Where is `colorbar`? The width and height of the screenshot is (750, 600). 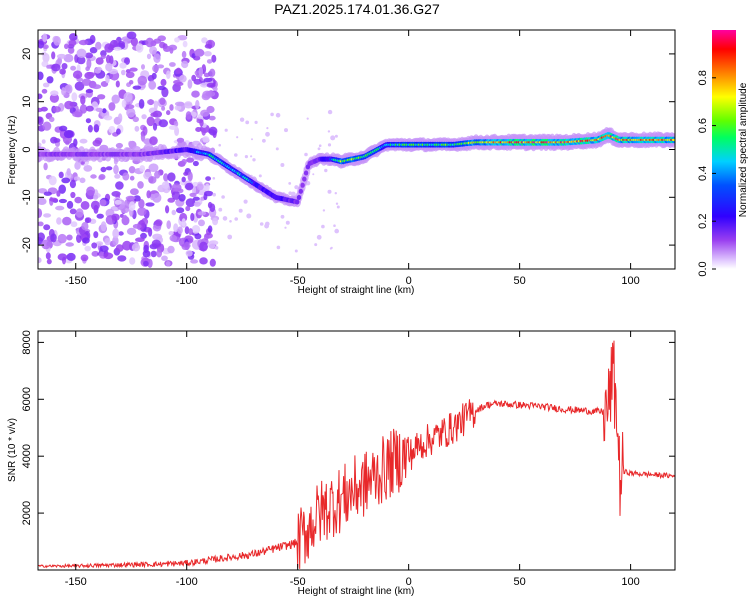 colorbar is located at coordinates (724, 149).